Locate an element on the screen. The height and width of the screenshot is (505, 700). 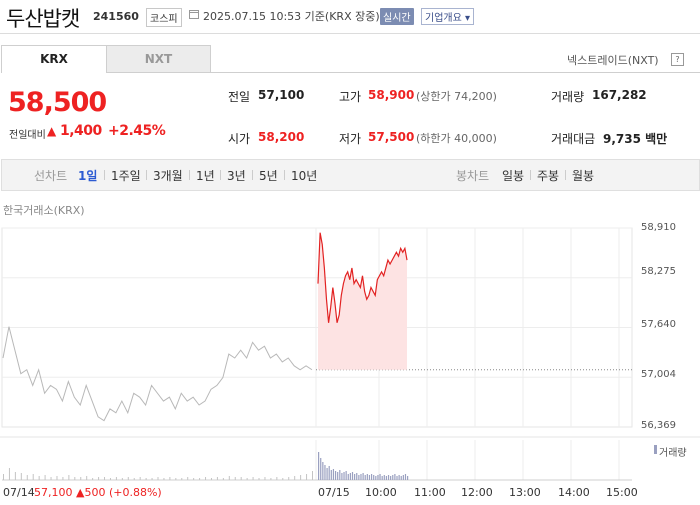
chart-source: 한국거래소(KRX) is located at coordinates (44, 210).